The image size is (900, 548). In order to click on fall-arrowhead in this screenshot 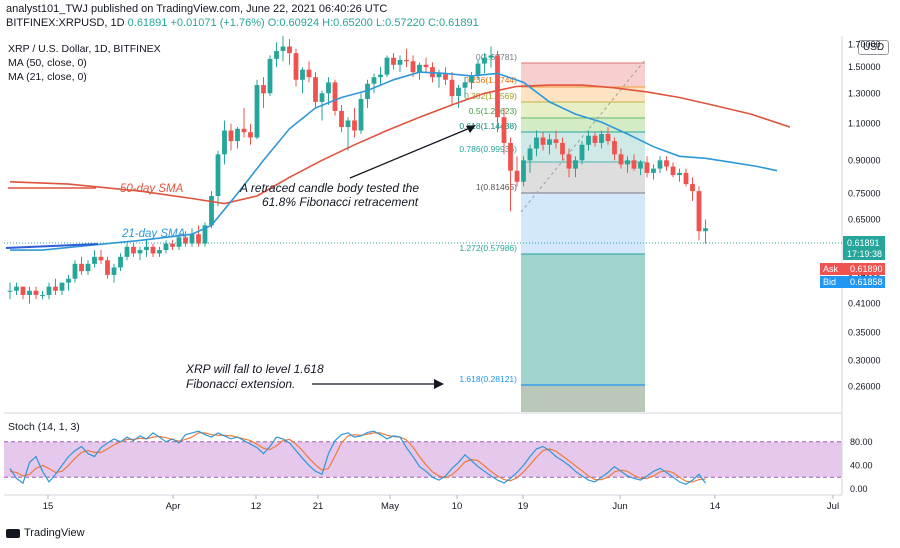, I will do `click(439, 384)`.